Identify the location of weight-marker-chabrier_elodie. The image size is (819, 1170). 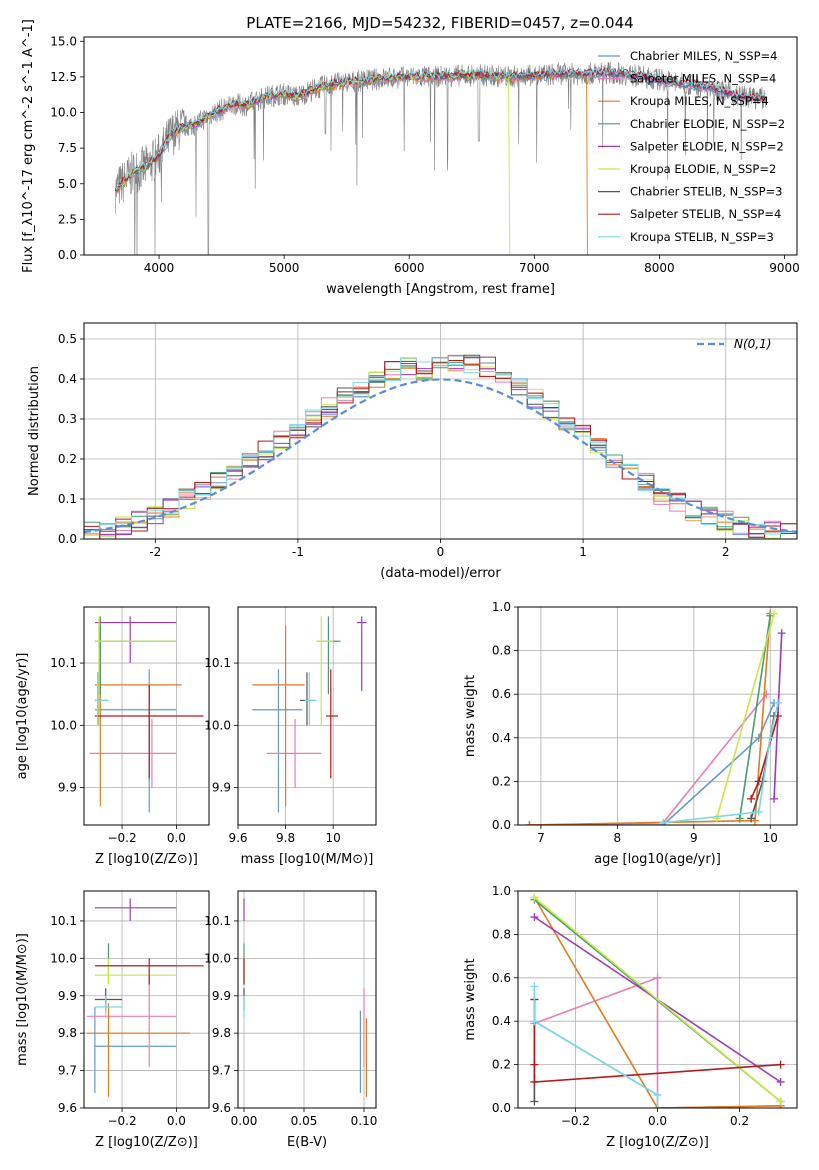
(739, 818).